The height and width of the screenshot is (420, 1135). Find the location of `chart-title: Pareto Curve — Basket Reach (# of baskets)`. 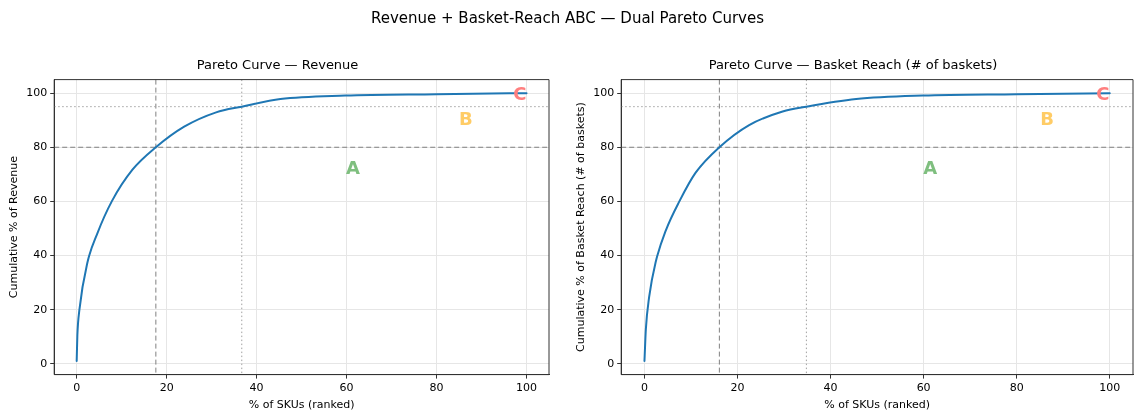

chart-title: Pareto Curve — Basket Reach (# of baskets) is located at coordinates (853, 65).